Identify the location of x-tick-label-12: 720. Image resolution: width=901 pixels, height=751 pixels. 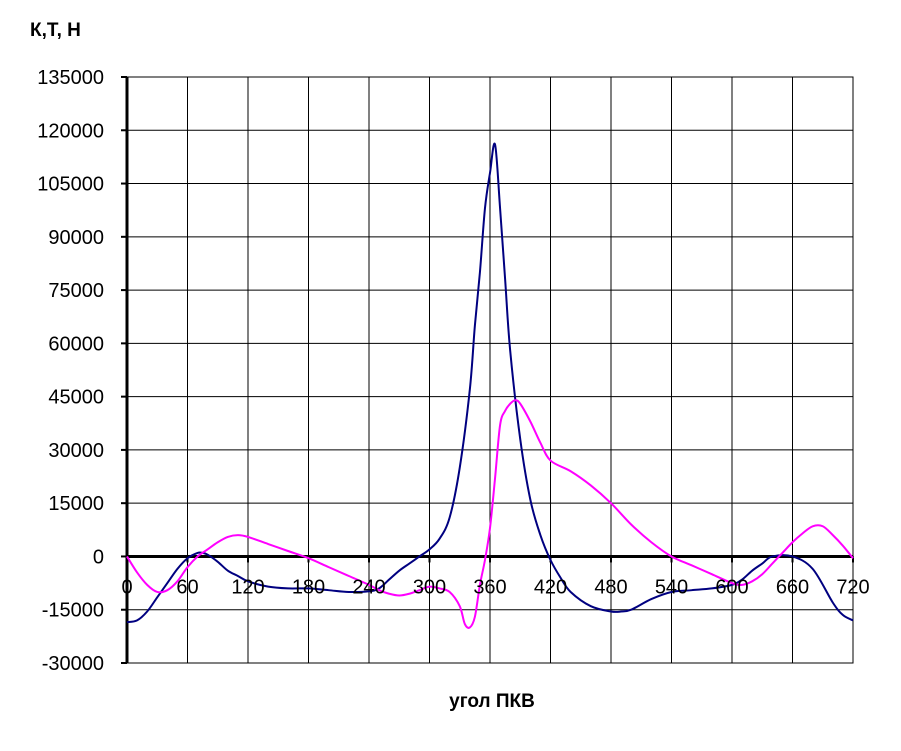
(852, 587).